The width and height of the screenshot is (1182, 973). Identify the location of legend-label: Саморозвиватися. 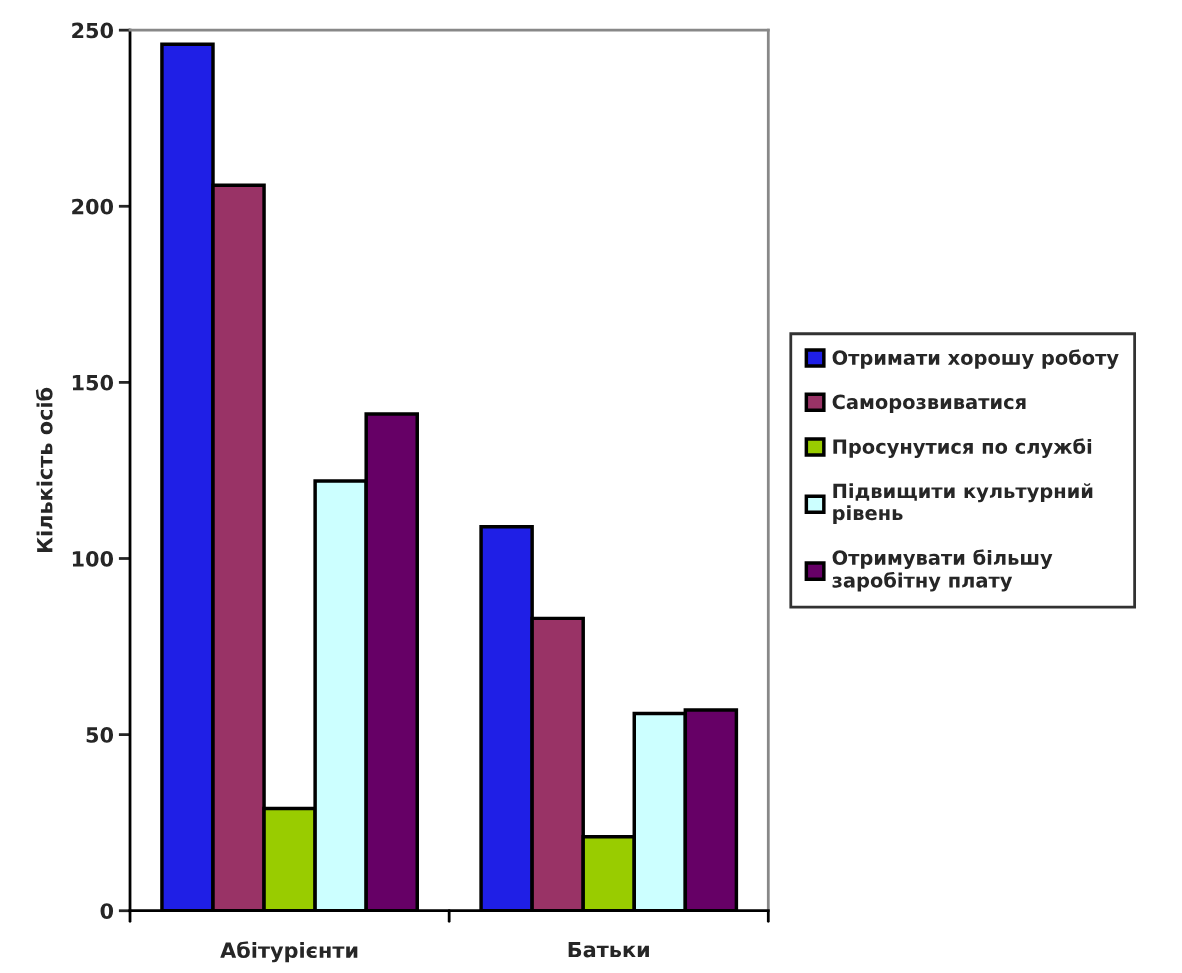
(929, 404).